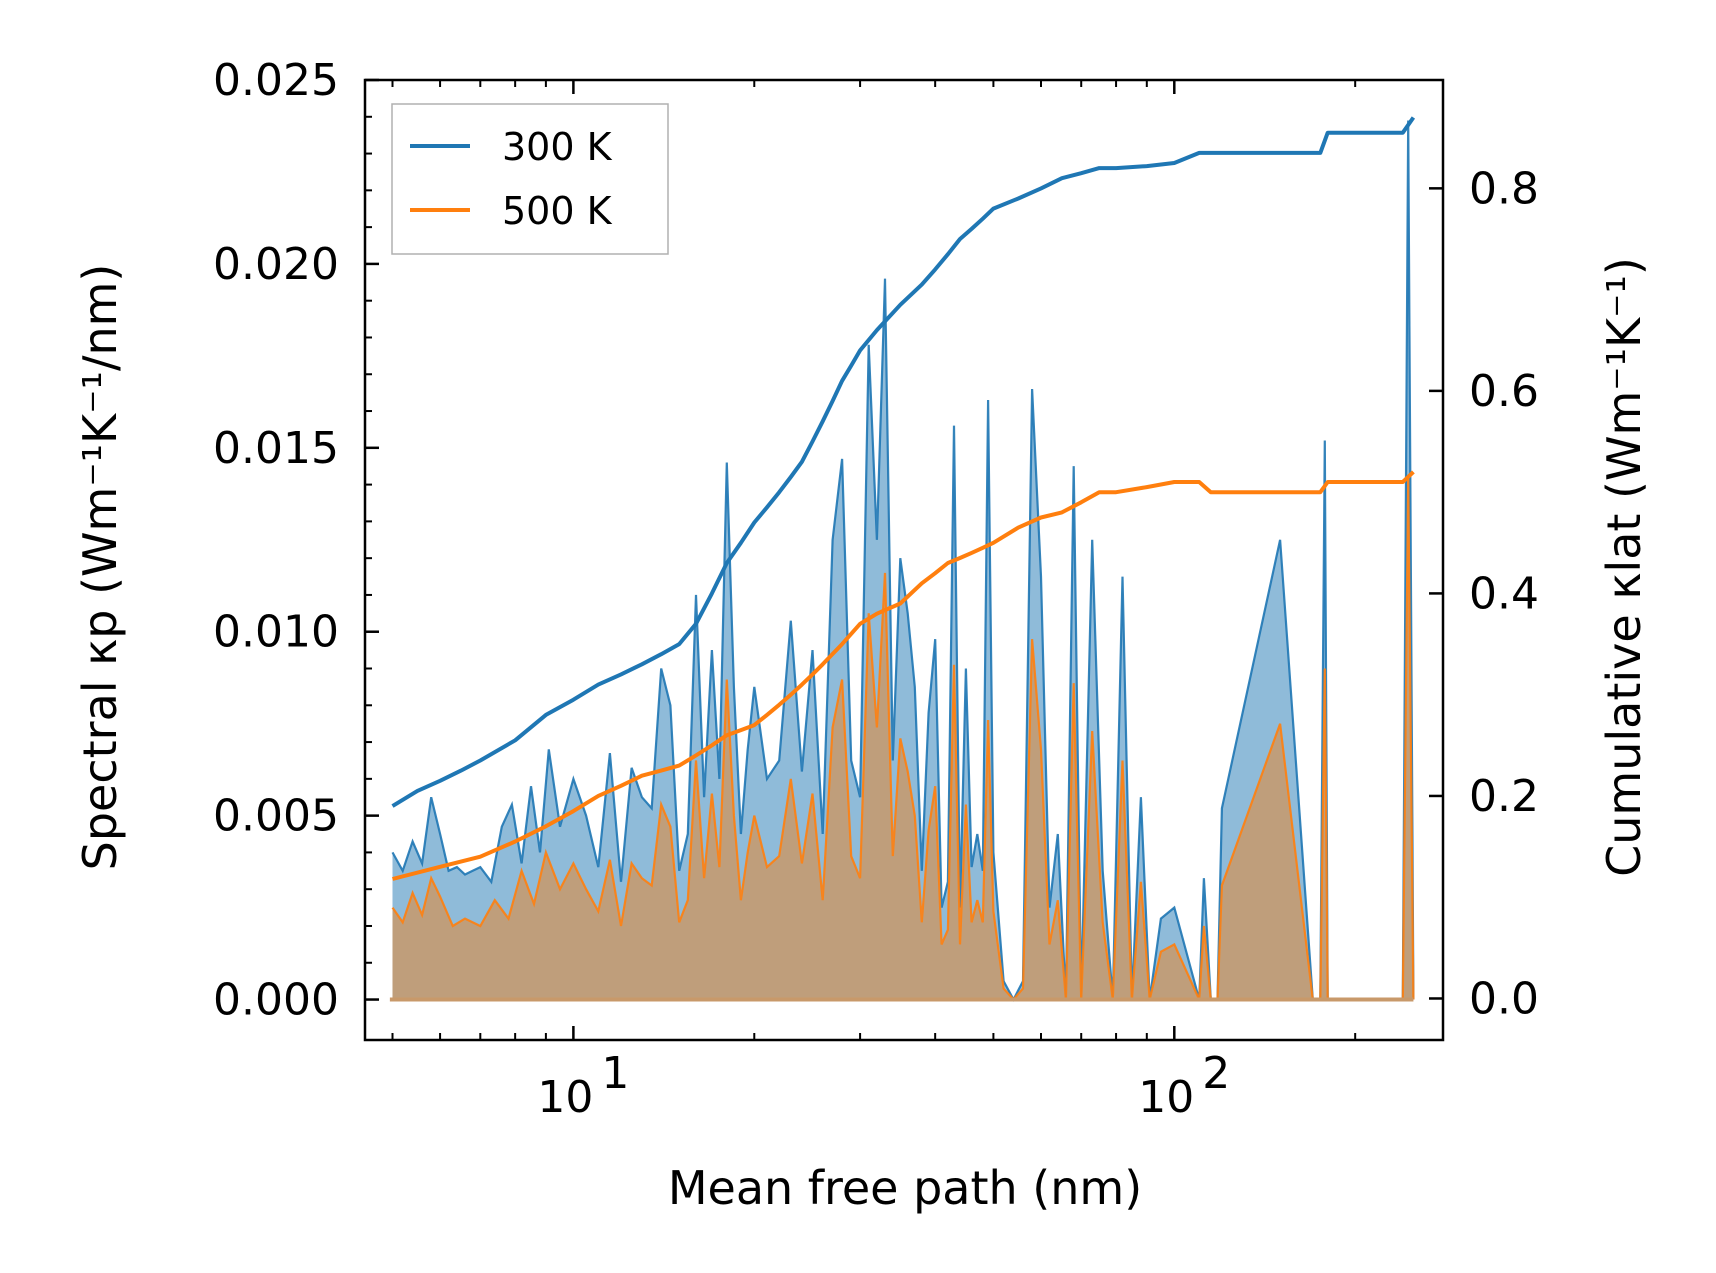  Describe the element at coordinates (1504, 593) in the screenshot. I see `y-right-tick-label: 0.4` at that location.